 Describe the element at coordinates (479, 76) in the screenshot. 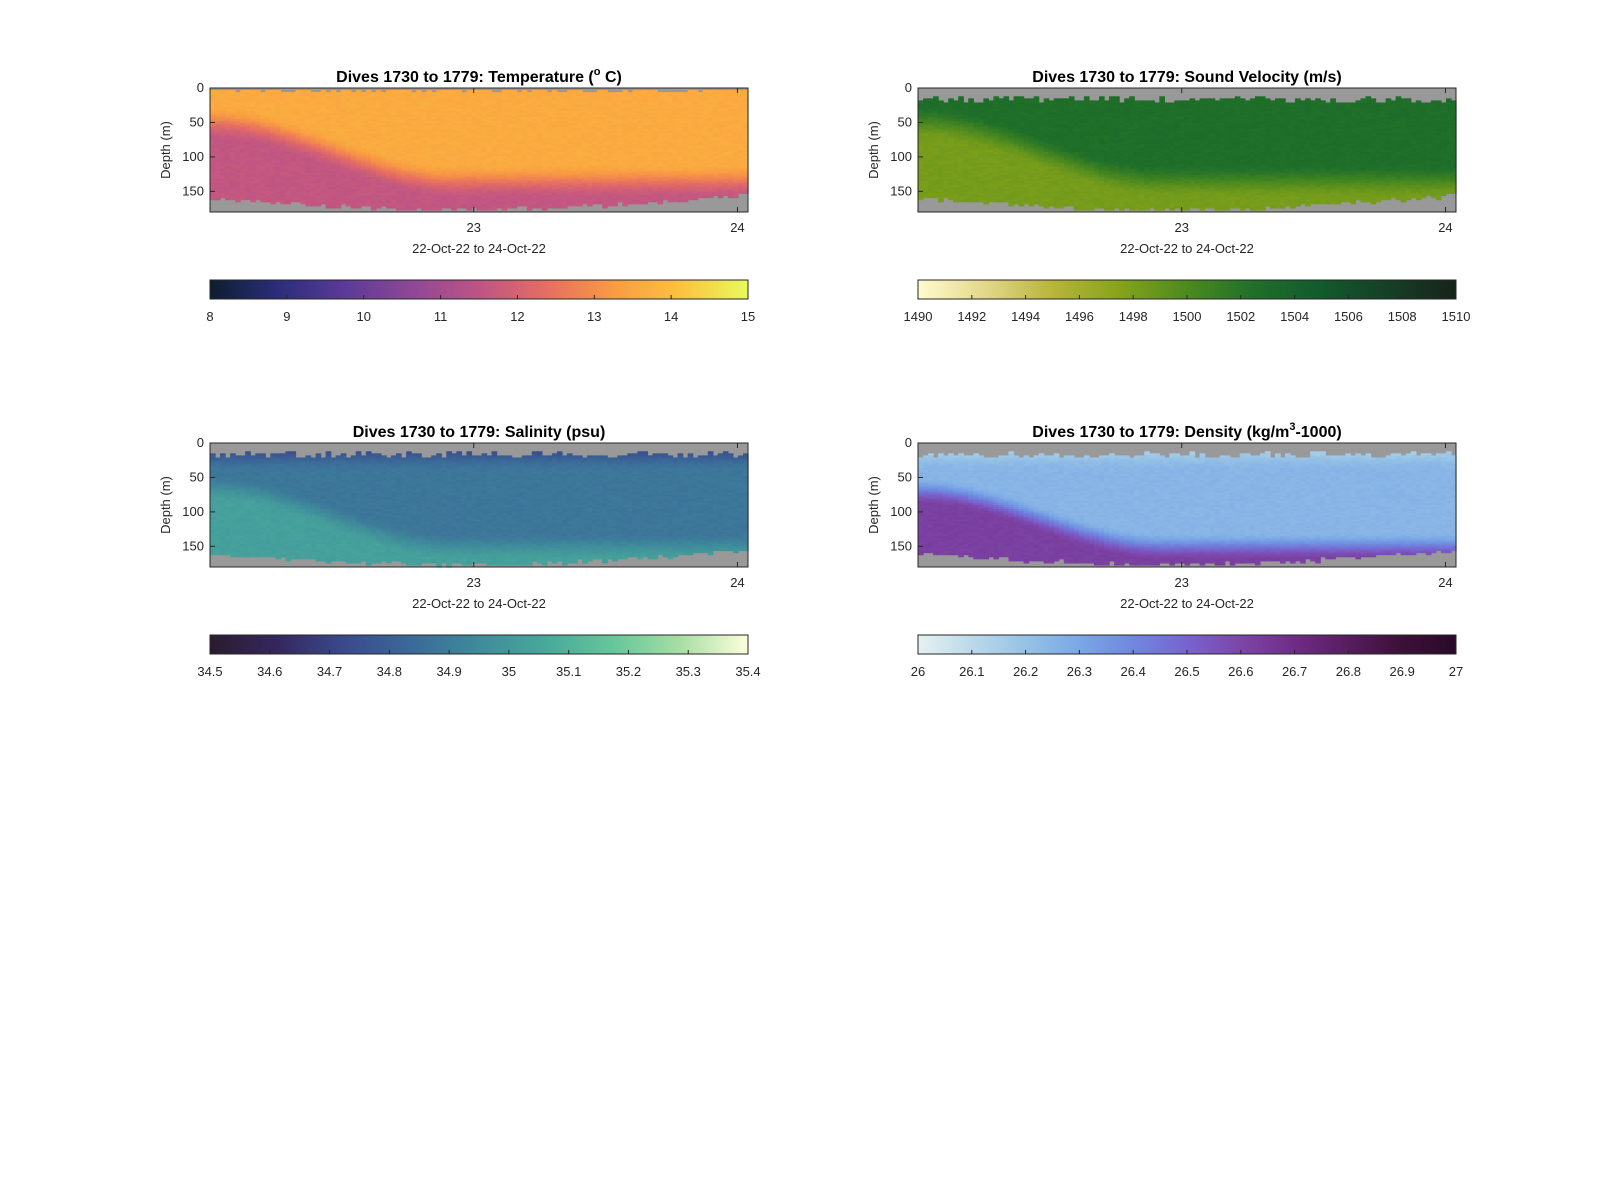

I see `panel-title: Dives 1730 to 1779: Temperature (o C)` at that location.